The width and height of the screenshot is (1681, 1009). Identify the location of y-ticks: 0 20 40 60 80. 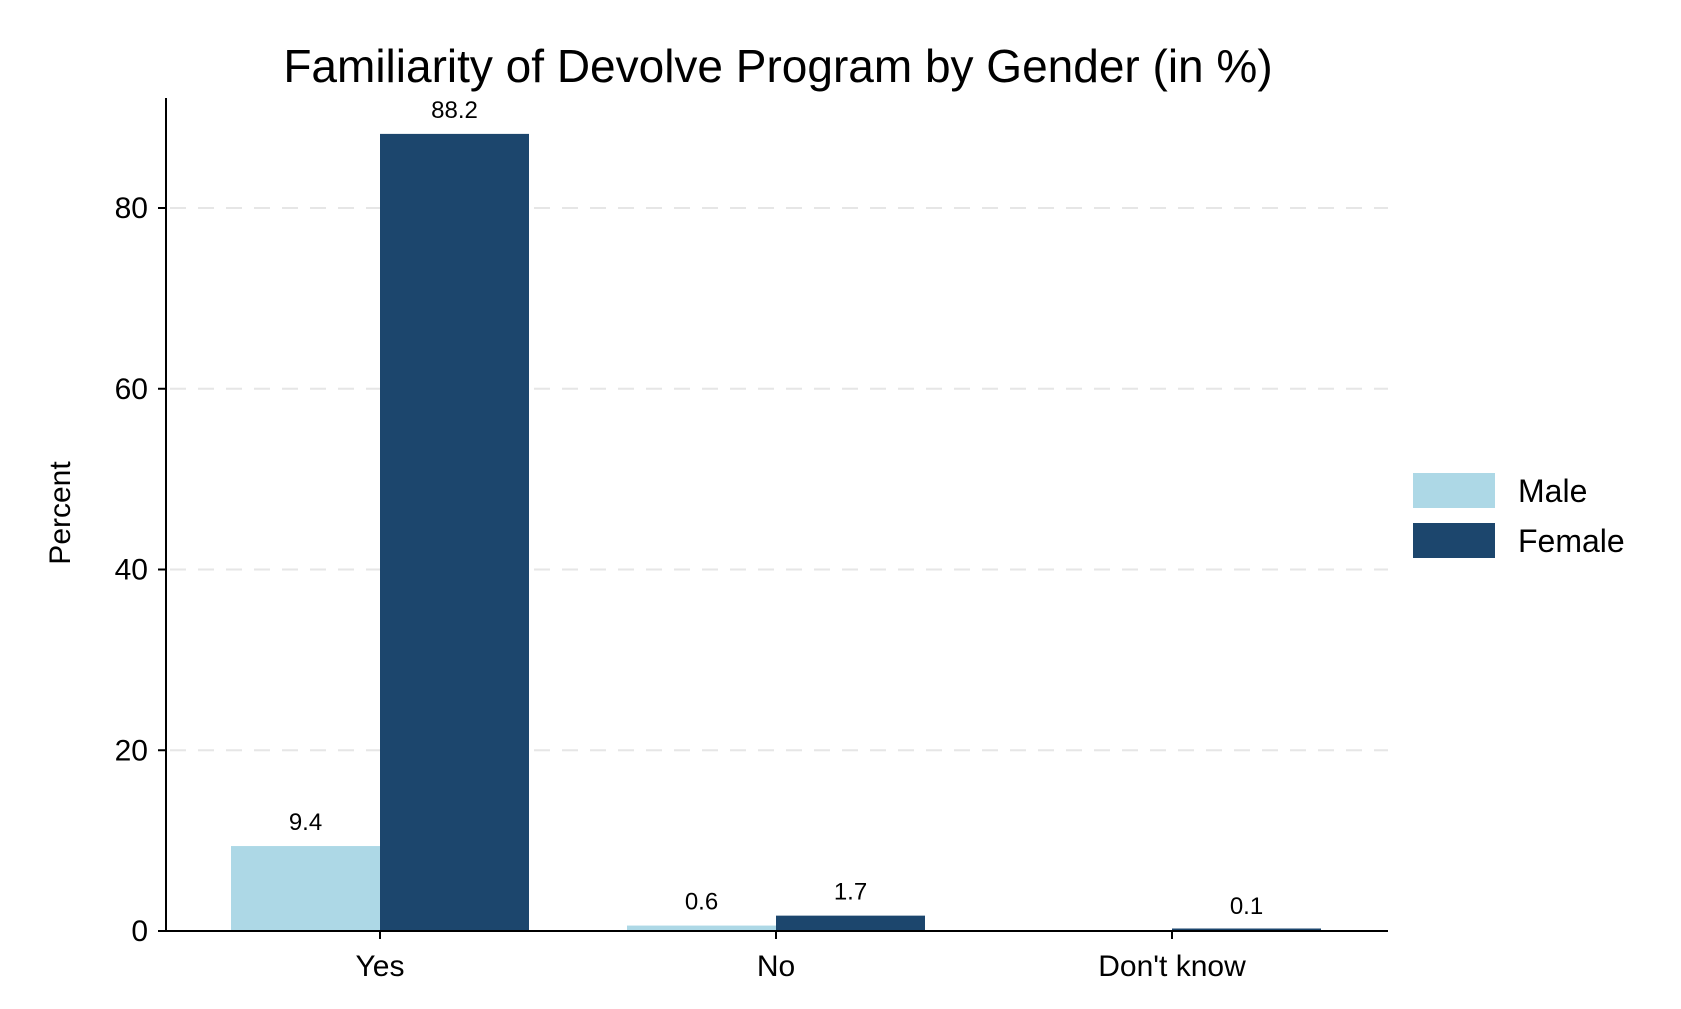
(140, 570).